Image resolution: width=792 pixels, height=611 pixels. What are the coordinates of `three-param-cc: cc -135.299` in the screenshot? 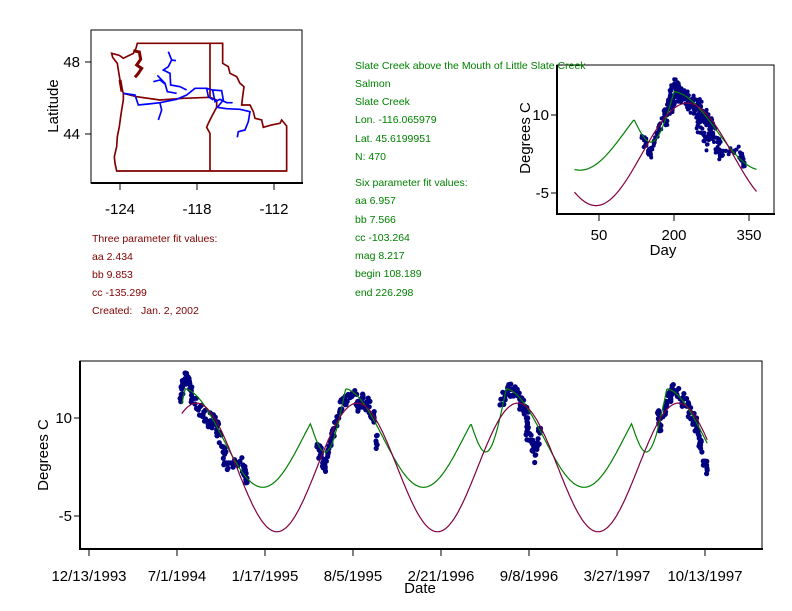 It's located at (119, 293).